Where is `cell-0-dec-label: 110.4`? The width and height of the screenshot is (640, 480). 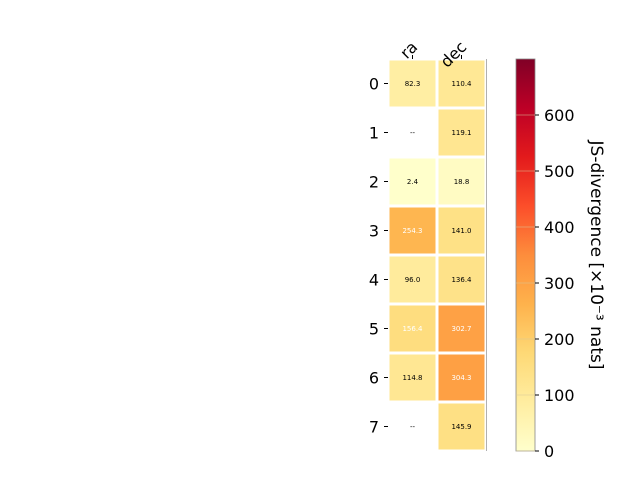 cell-0-dec-label: 110.4 is located at coordinates (461, 84).